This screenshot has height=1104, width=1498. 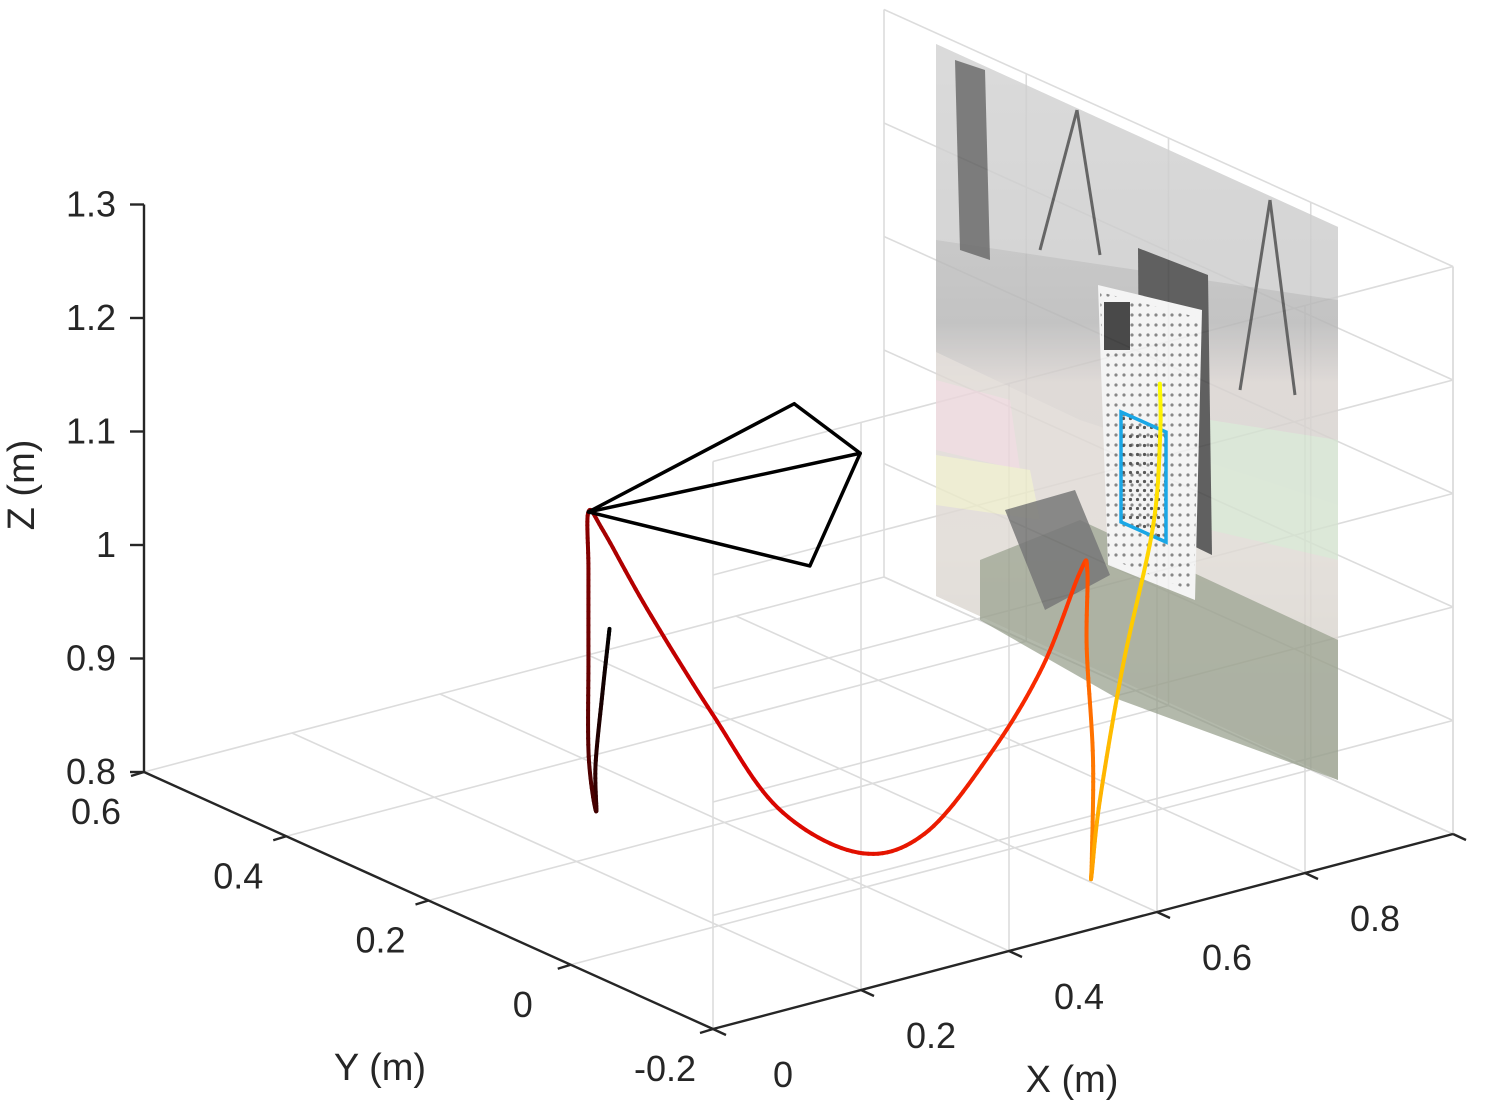 What do you see at coordinates (931, 1035) in the screenshot?
I see `x-tick-label: 0.2` at bounding box center [931, 1035].